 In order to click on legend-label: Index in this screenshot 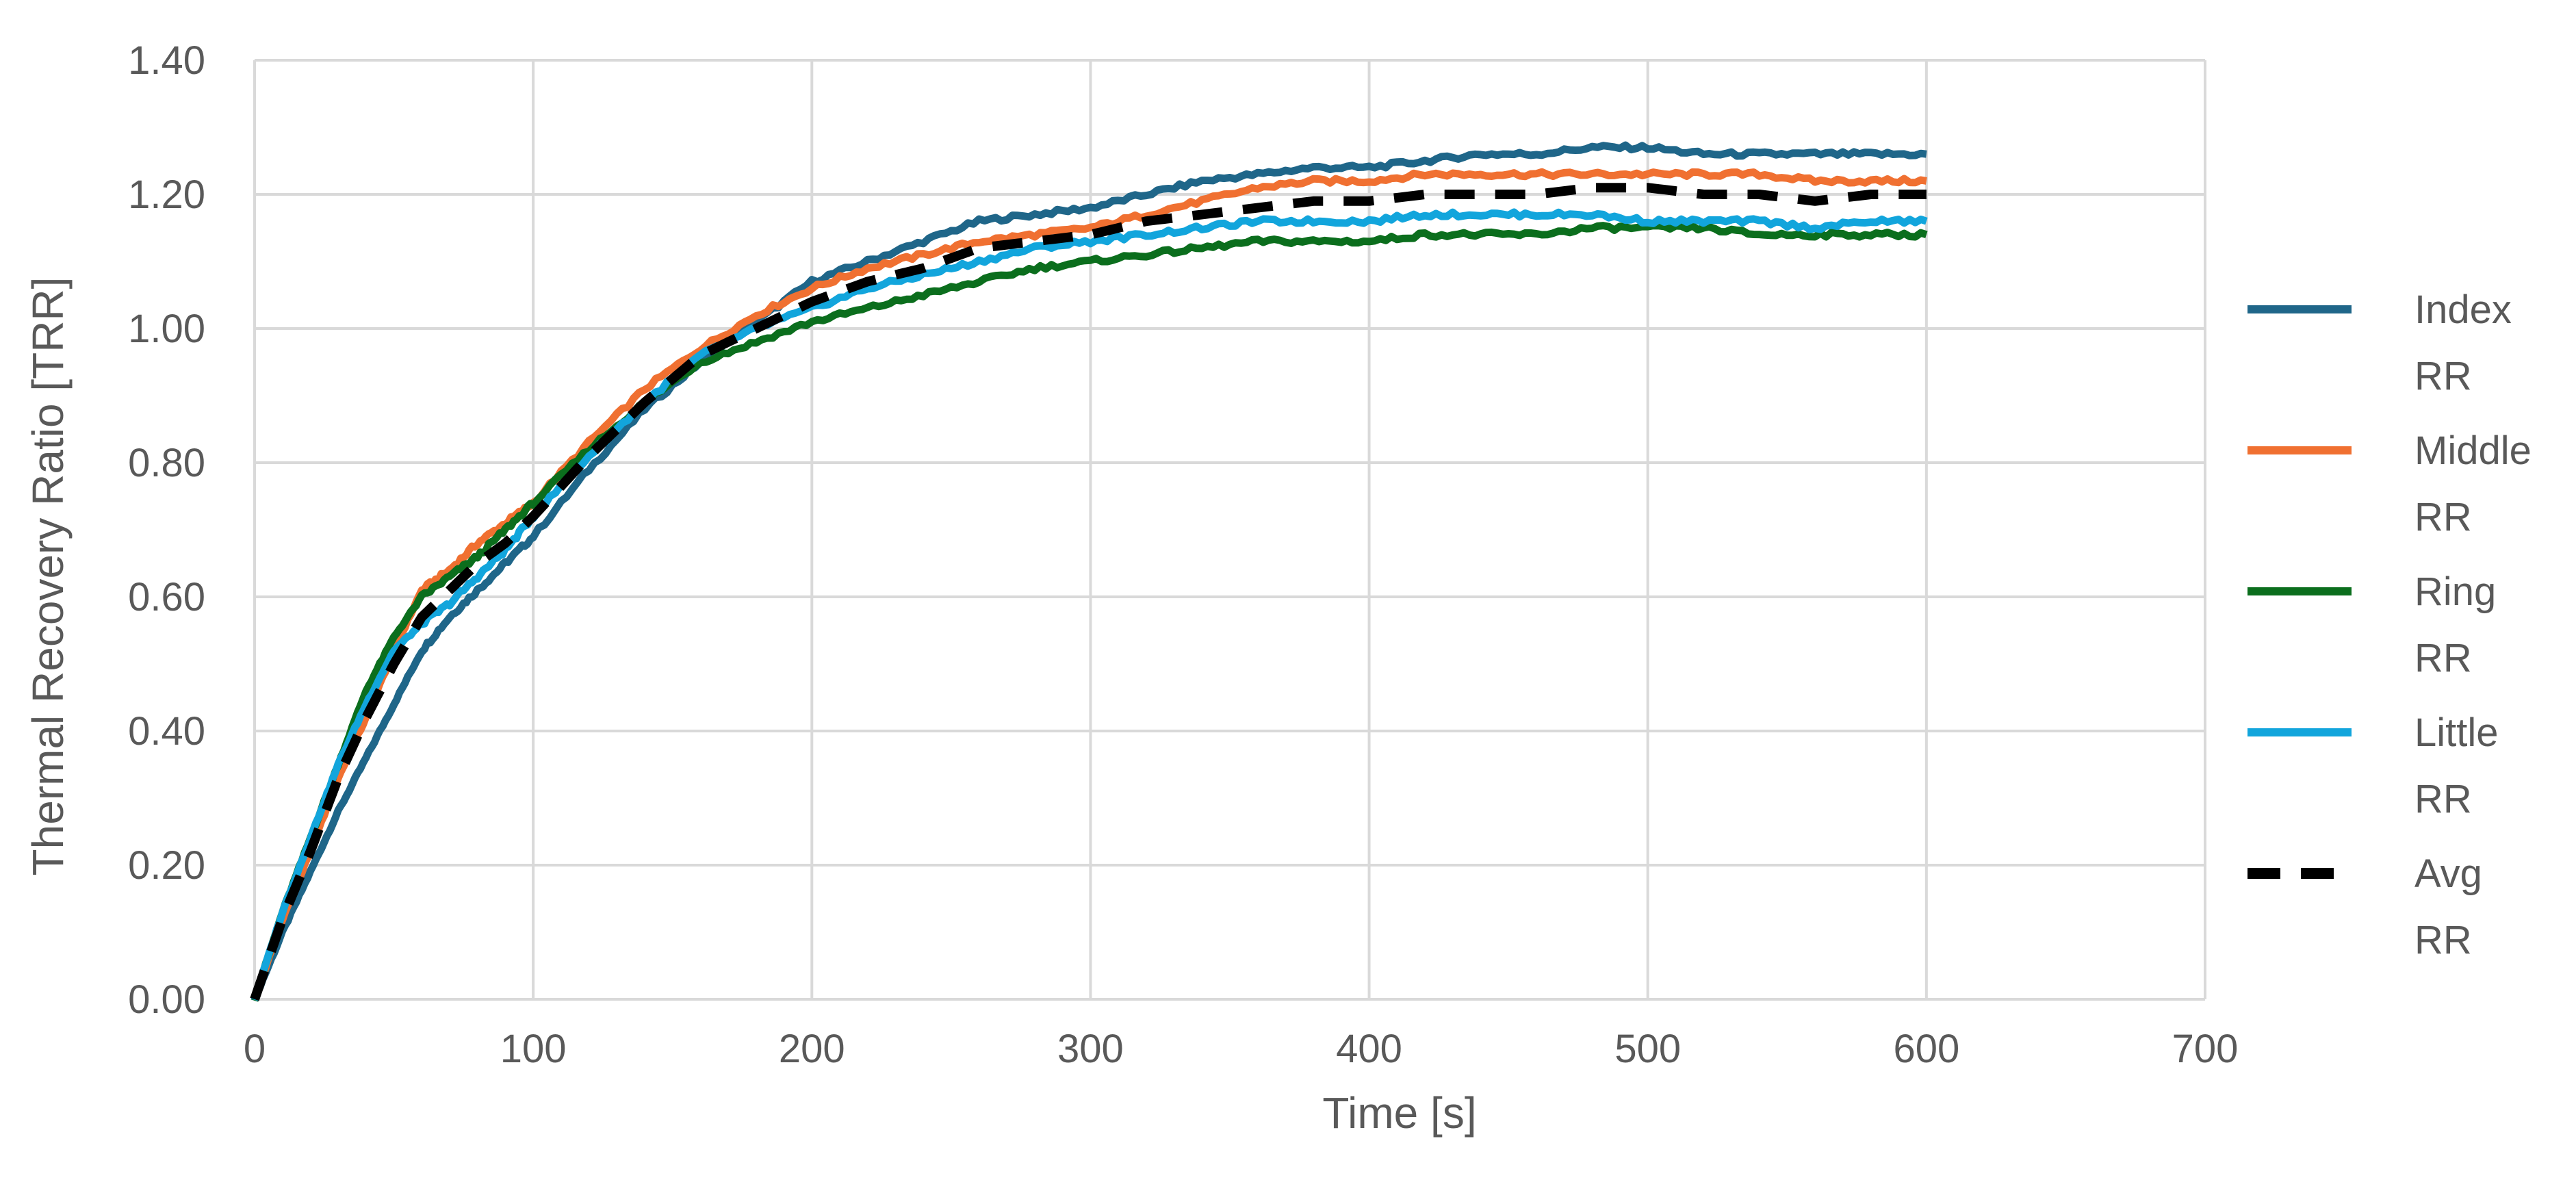, I will do `click(2463, 309)`.